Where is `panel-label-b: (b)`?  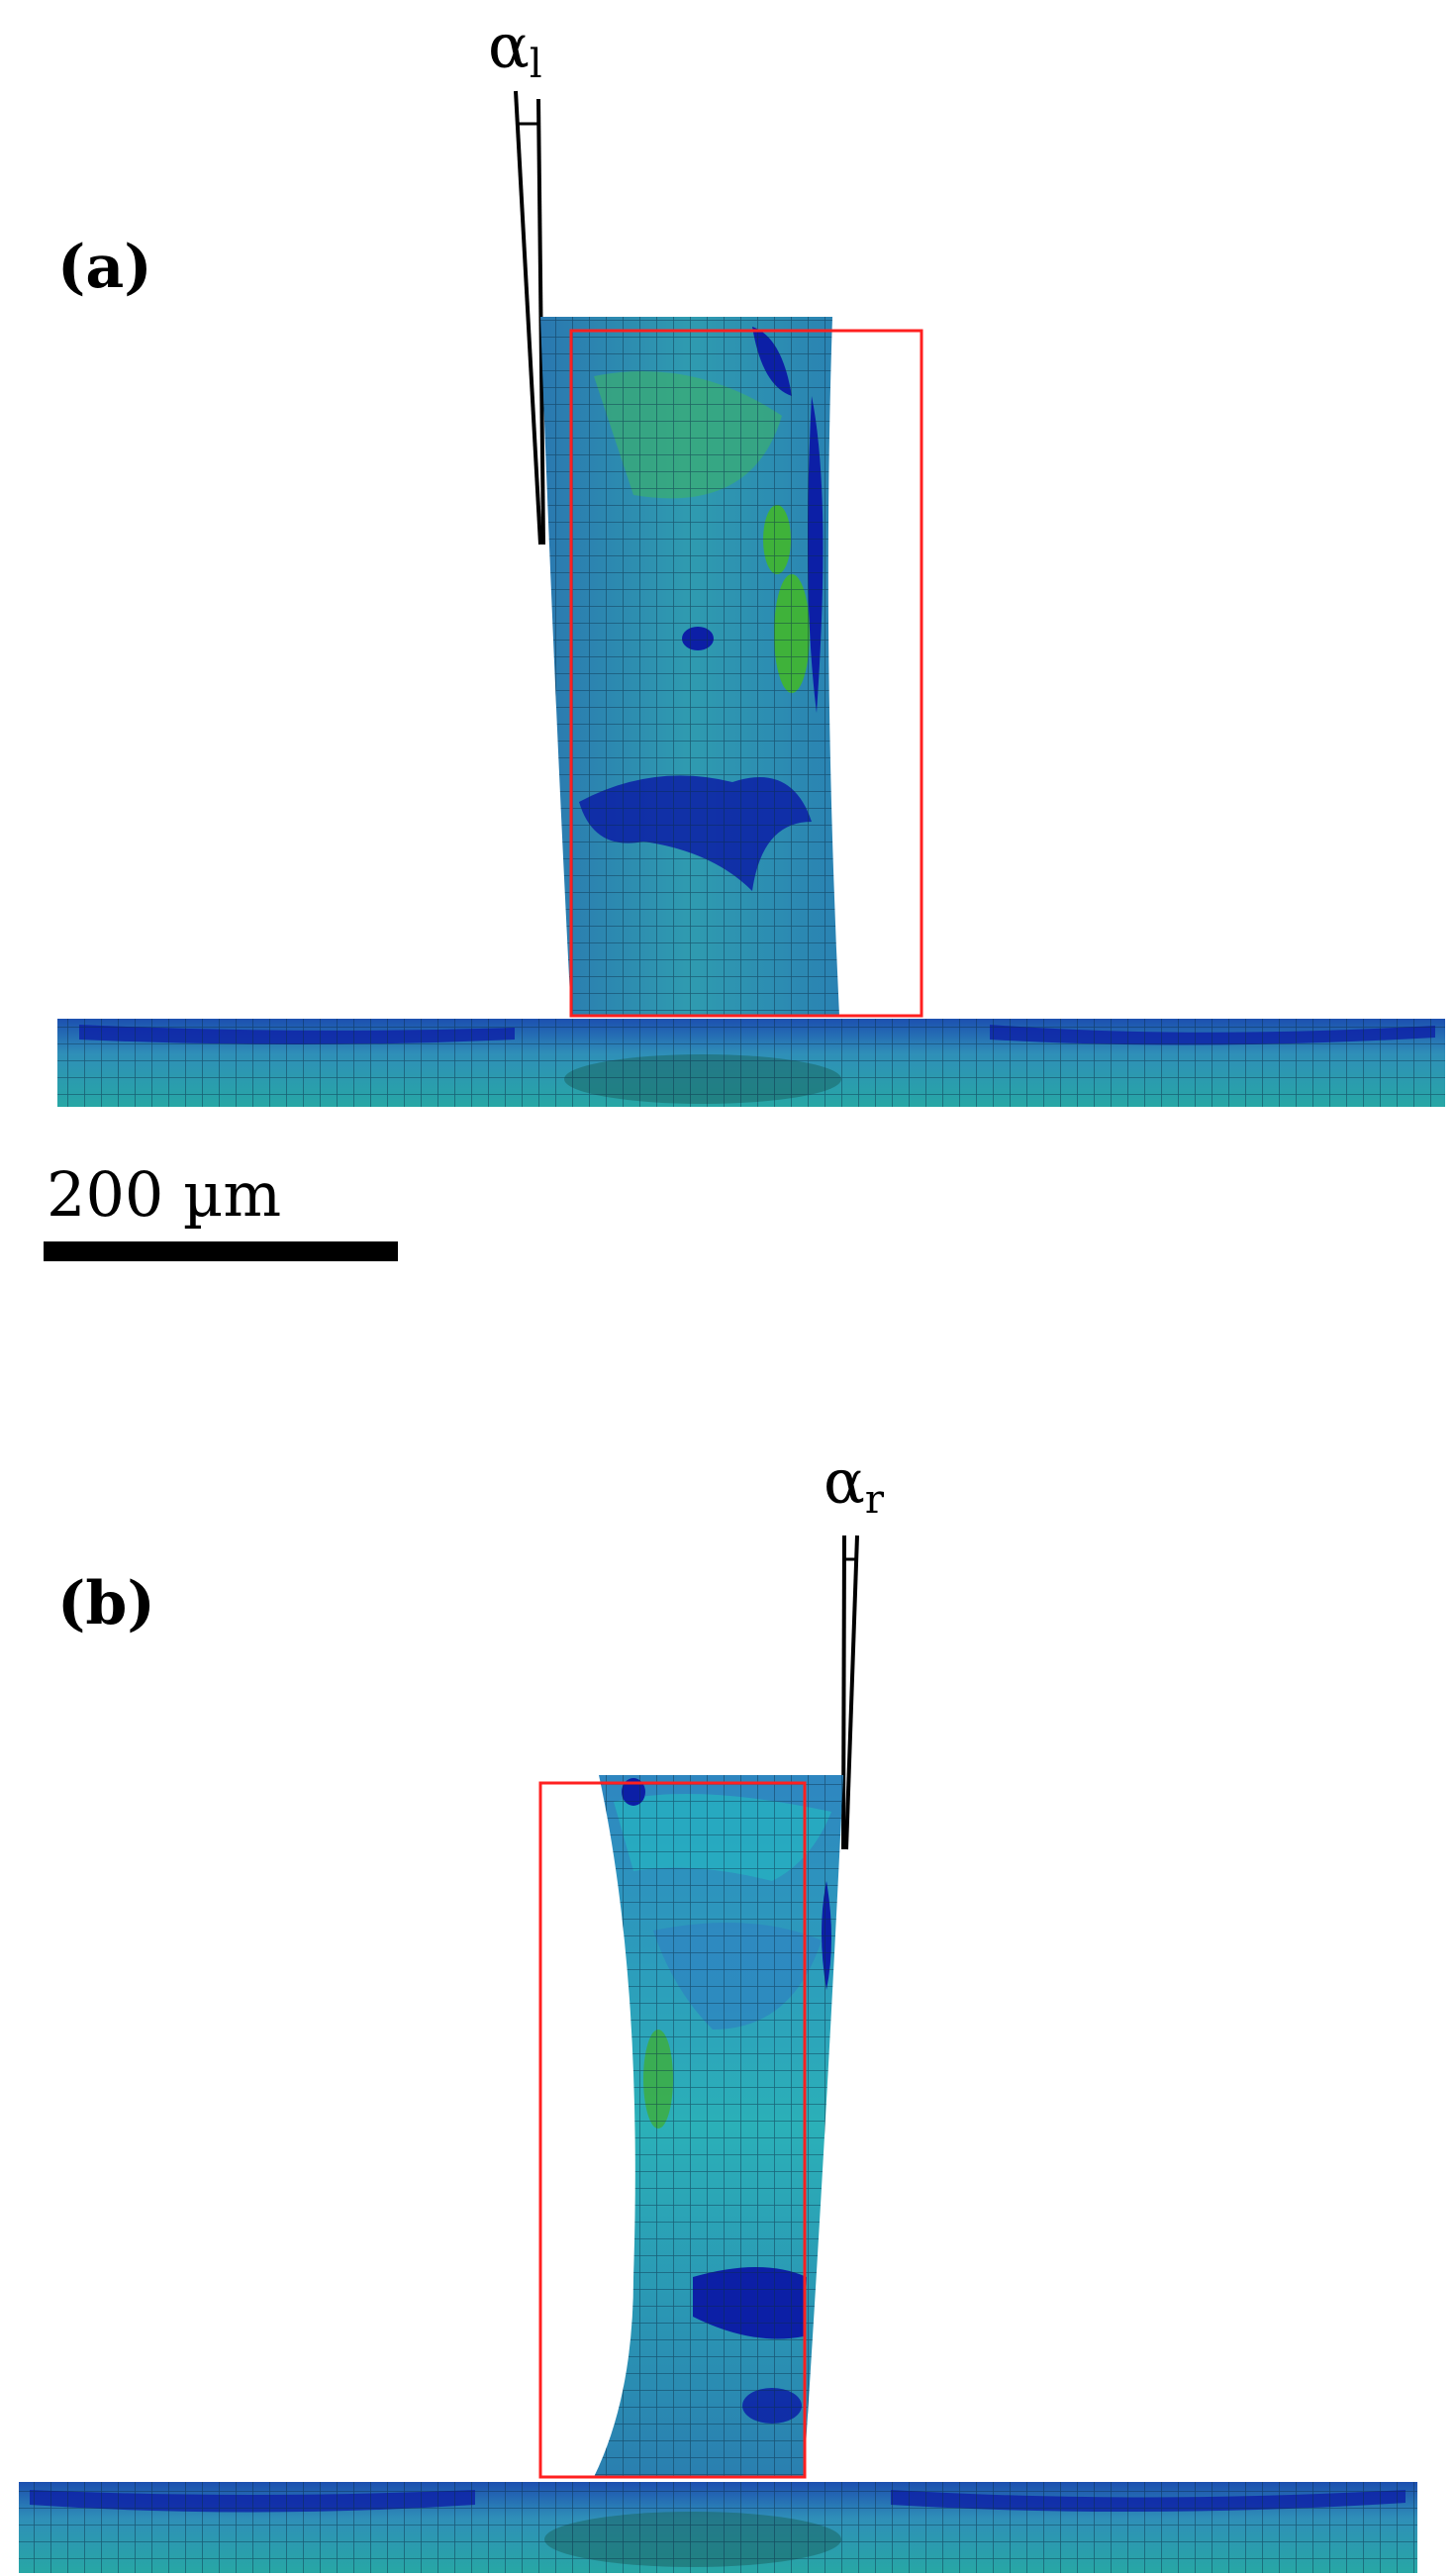 panel-label-b: (b) is located at coordinates (106, 1604).